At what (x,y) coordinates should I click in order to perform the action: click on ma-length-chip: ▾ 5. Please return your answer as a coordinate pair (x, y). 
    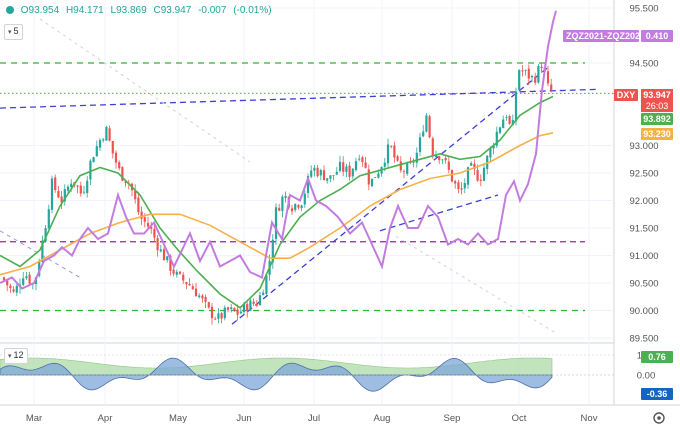
    Looking at the image, I should click on (13, 32).